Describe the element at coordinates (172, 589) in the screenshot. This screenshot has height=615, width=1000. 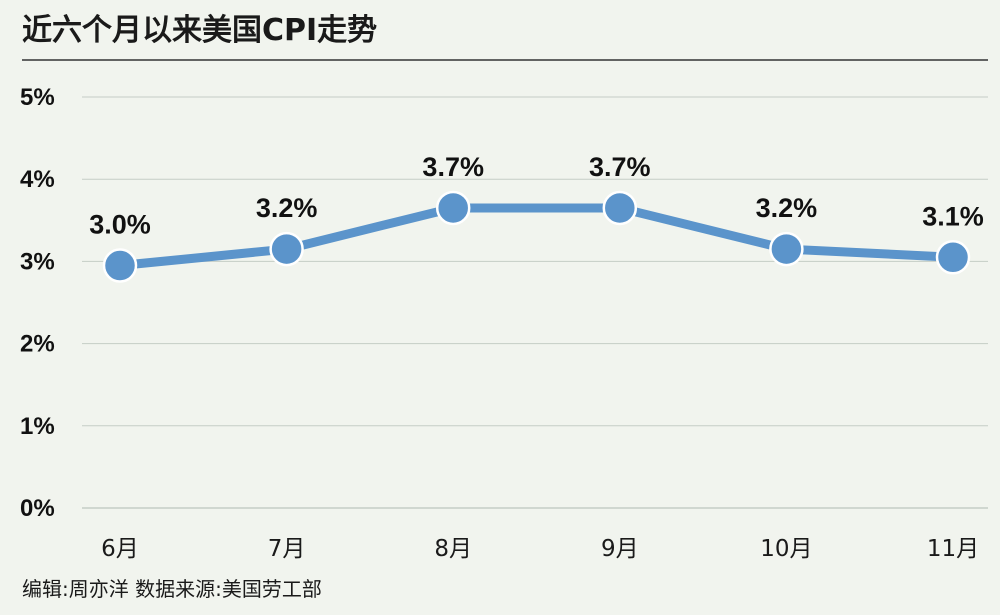
I see `footer-credit: 编辑:周亦洋 数据来源:美国劳工部` at that location.